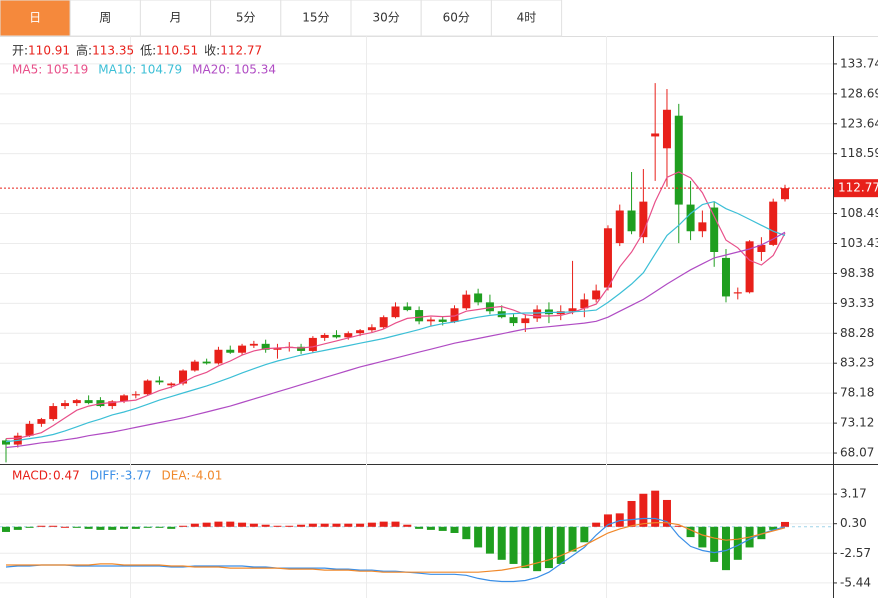 Image resolution: width=878 pixels, height=598 pixels. Describe the element at coordinates (859, 93) in the screenshot. I see `y-tick-label: 128.69` at that location.